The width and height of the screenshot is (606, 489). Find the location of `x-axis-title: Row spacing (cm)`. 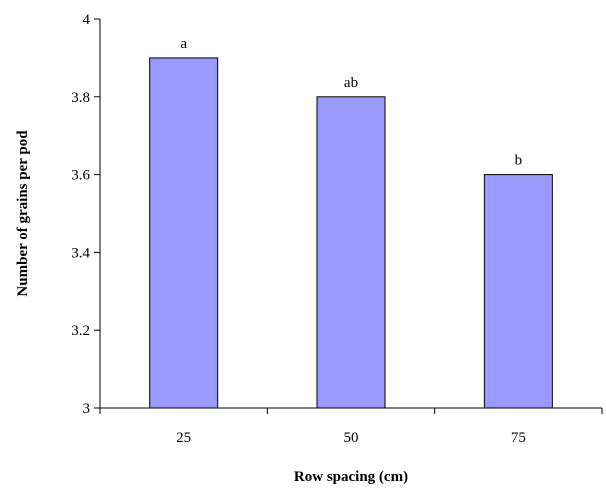

x-axis-title: Row spacing (cm) is located at coordinates (351, 477).